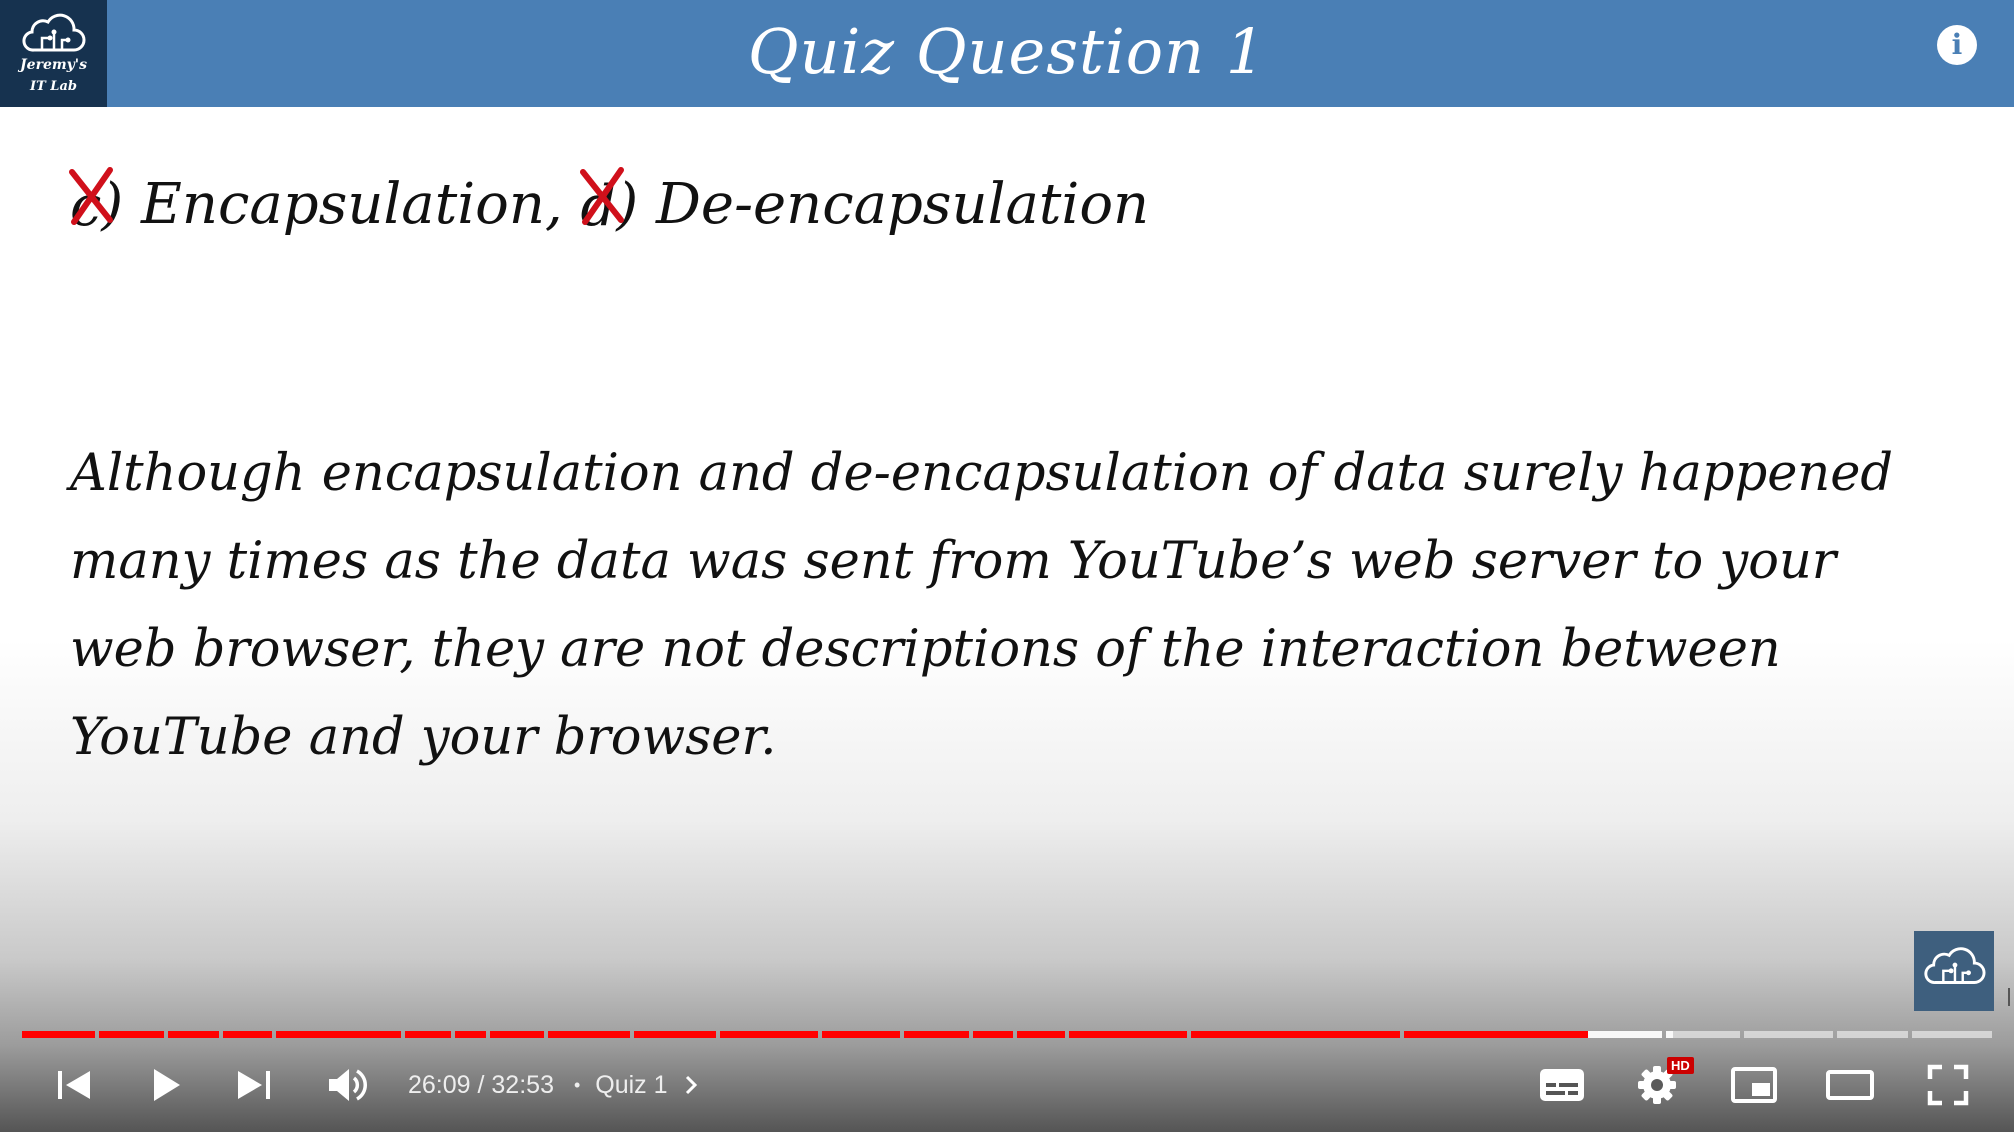 The width and height of the screenshot is (2014, 1132). What do you see at coordinates (631, 1085) in the screenshot?
I see `chapter-title: Quiz 1` at bounding box center [631, 1085].